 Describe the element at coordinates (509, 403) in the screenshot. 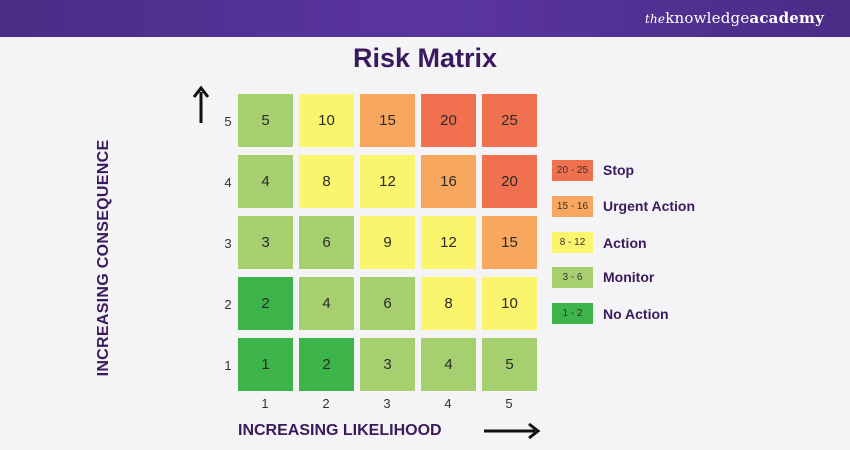

I see `column-label: 5` at that location.